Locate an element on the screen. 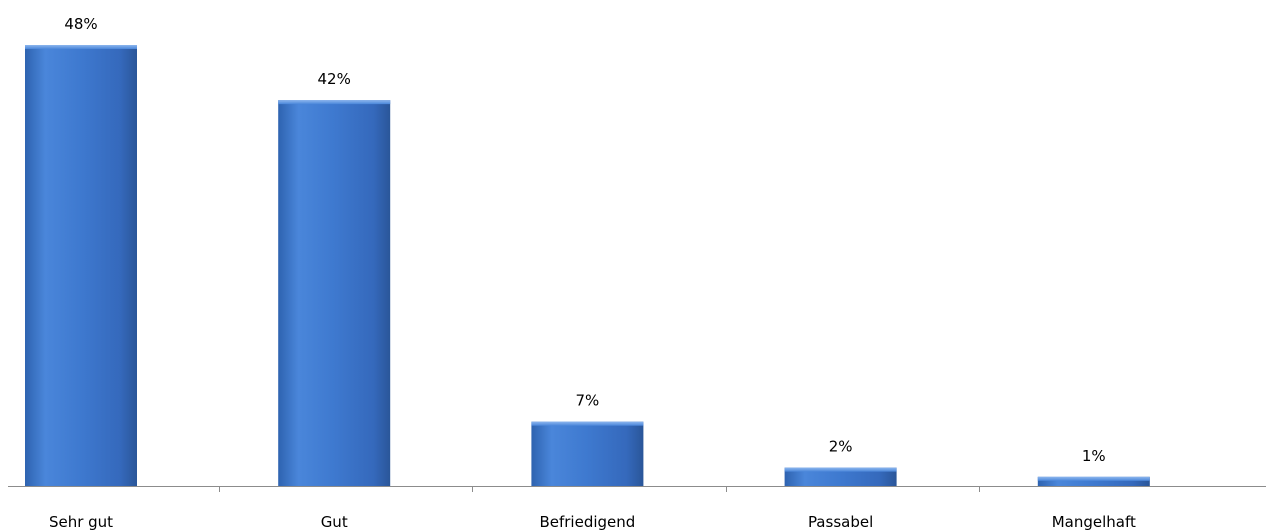 The height and width of the screenshot is (531, 1266). x-axis is located at coordinates (637, 489).